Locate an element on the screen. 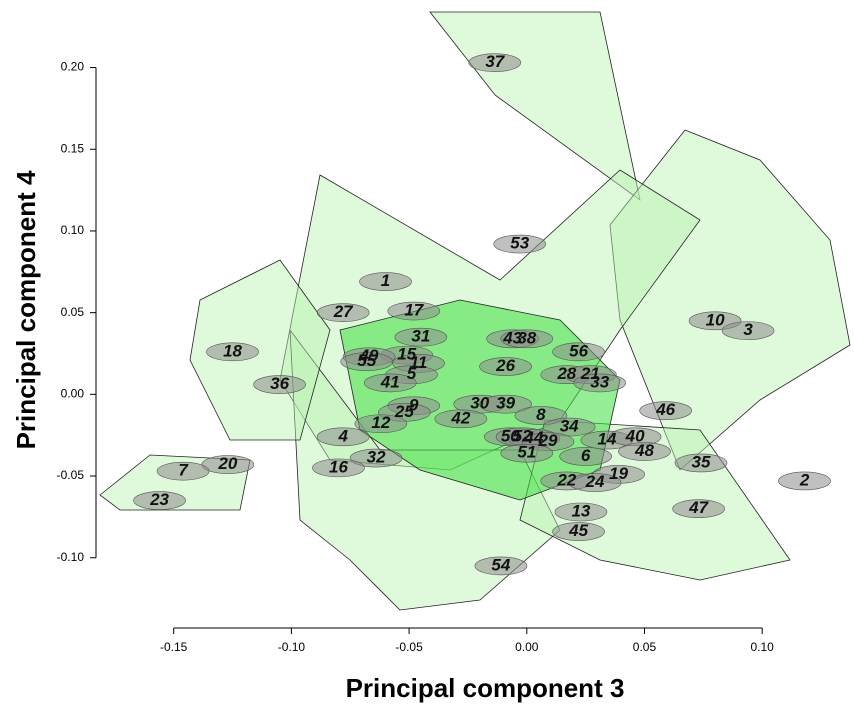  point-label: 41 is located at coordinates (390, 381).